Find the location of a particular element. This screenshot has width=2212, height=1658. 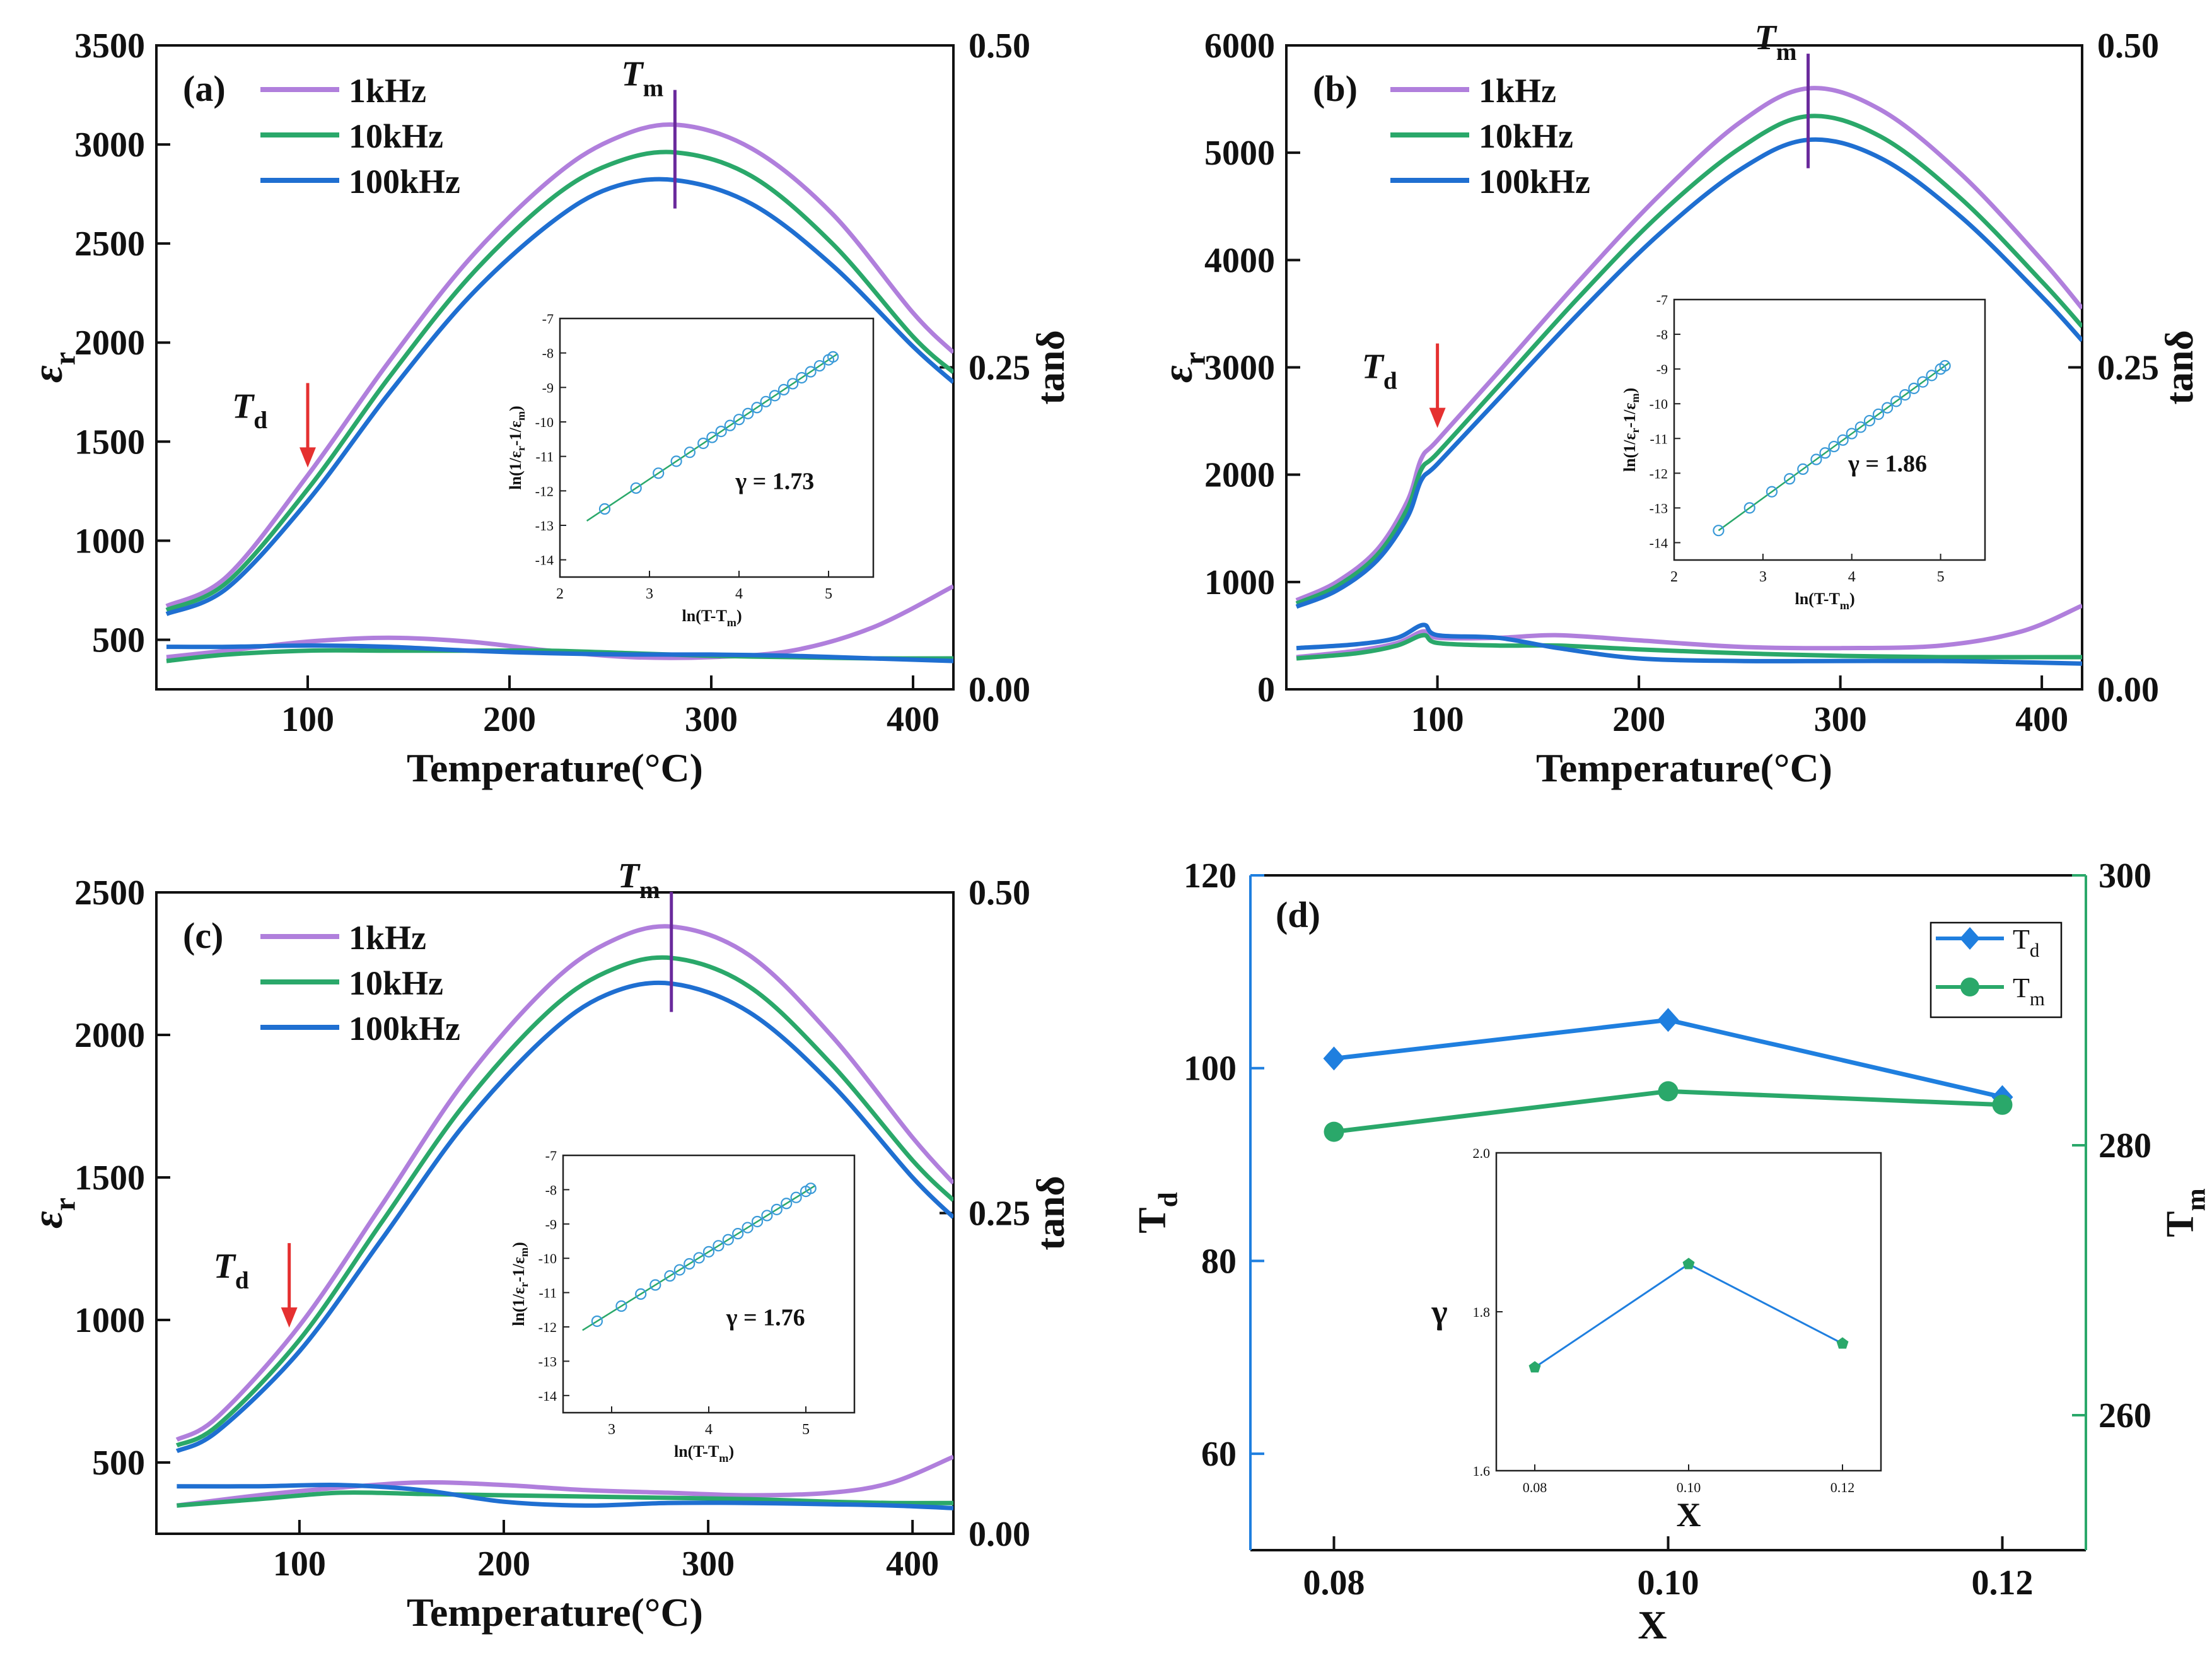

inset-y-tick-label: -9 is located at coordinates (551, 1224).